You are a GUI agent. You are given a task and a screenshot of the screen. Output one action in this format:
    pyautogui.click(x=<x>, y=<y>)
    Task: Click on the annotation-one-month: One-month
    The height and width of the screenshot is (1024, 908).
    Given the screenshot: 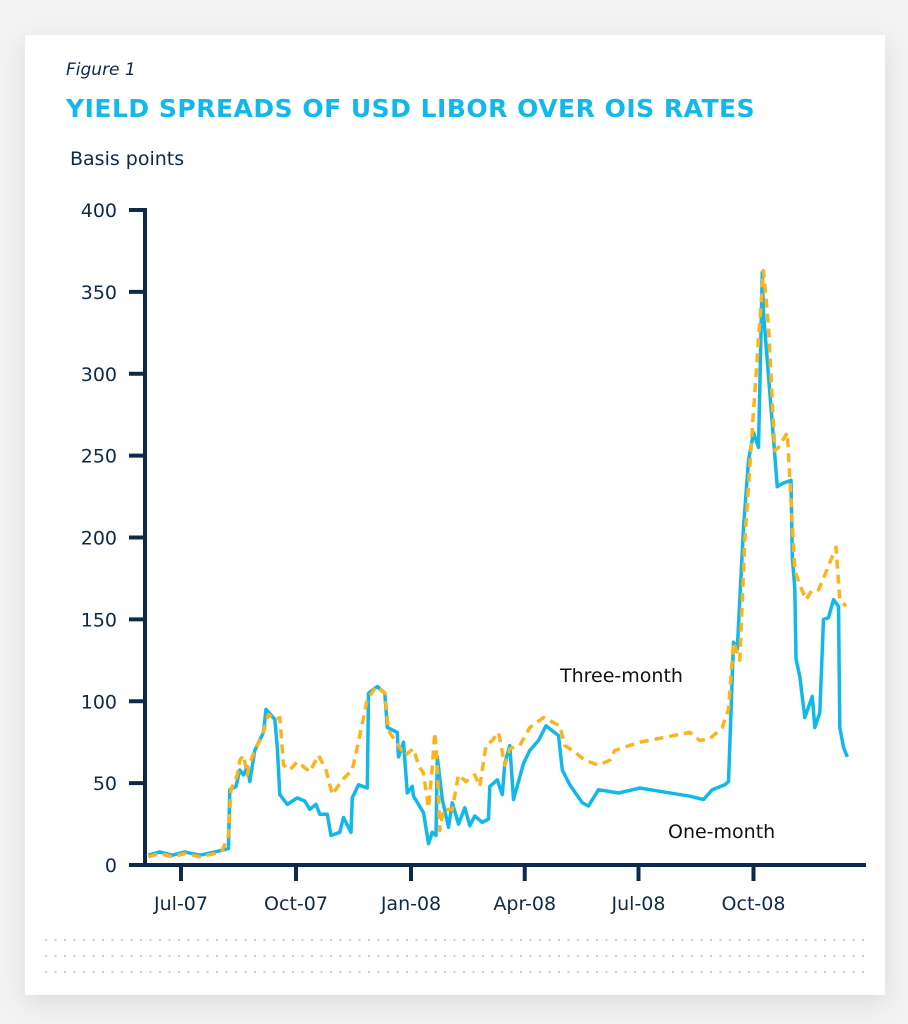 What is the action you would take?
    pyautogui.click(x=721, y=832)
    